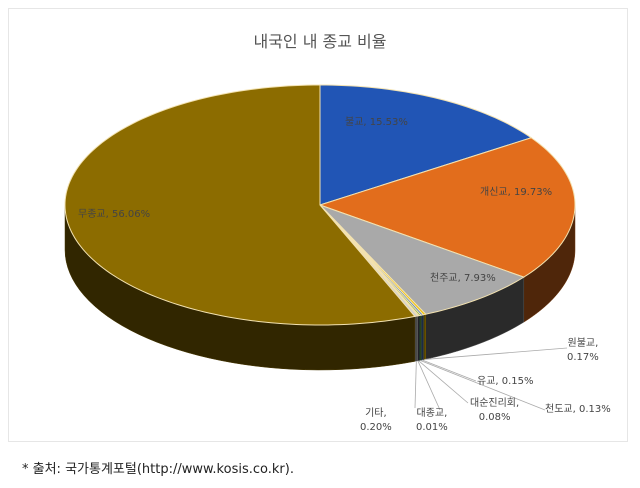 The width and height of the screenshot is (640, 488). Describe the element at coordinates (495, 410) in the screenshot. I see `label-daesun: 대순진리회, 0.08%` at that location.